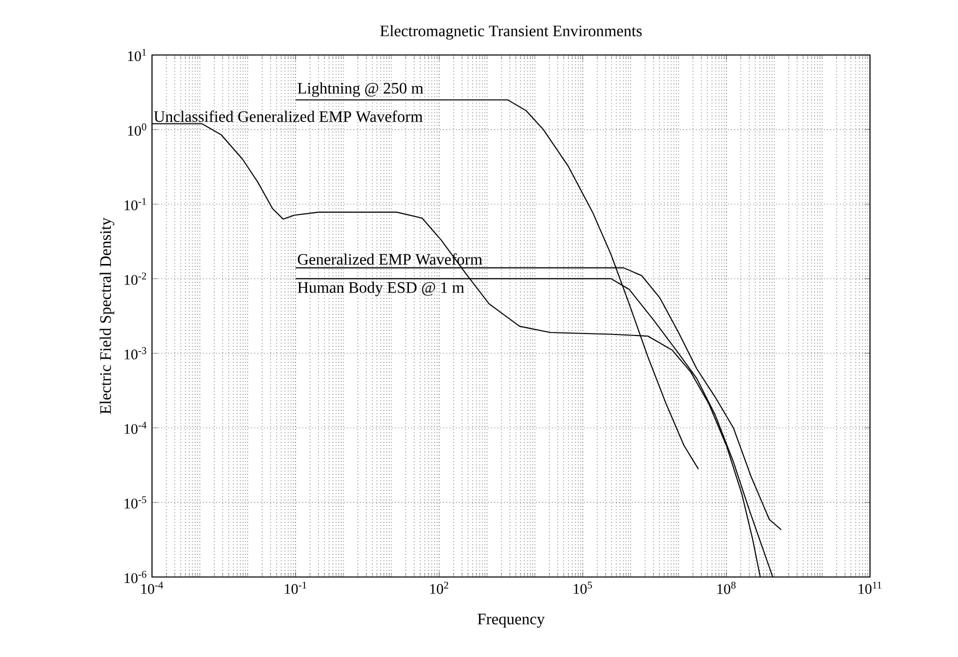 This screenshot has height=657, width=958. What do you see at coordinates (107, 316) in the screenshot?
I see `y-axis-title: Electric Field Spectral Density` at bounding box center [107, 316].